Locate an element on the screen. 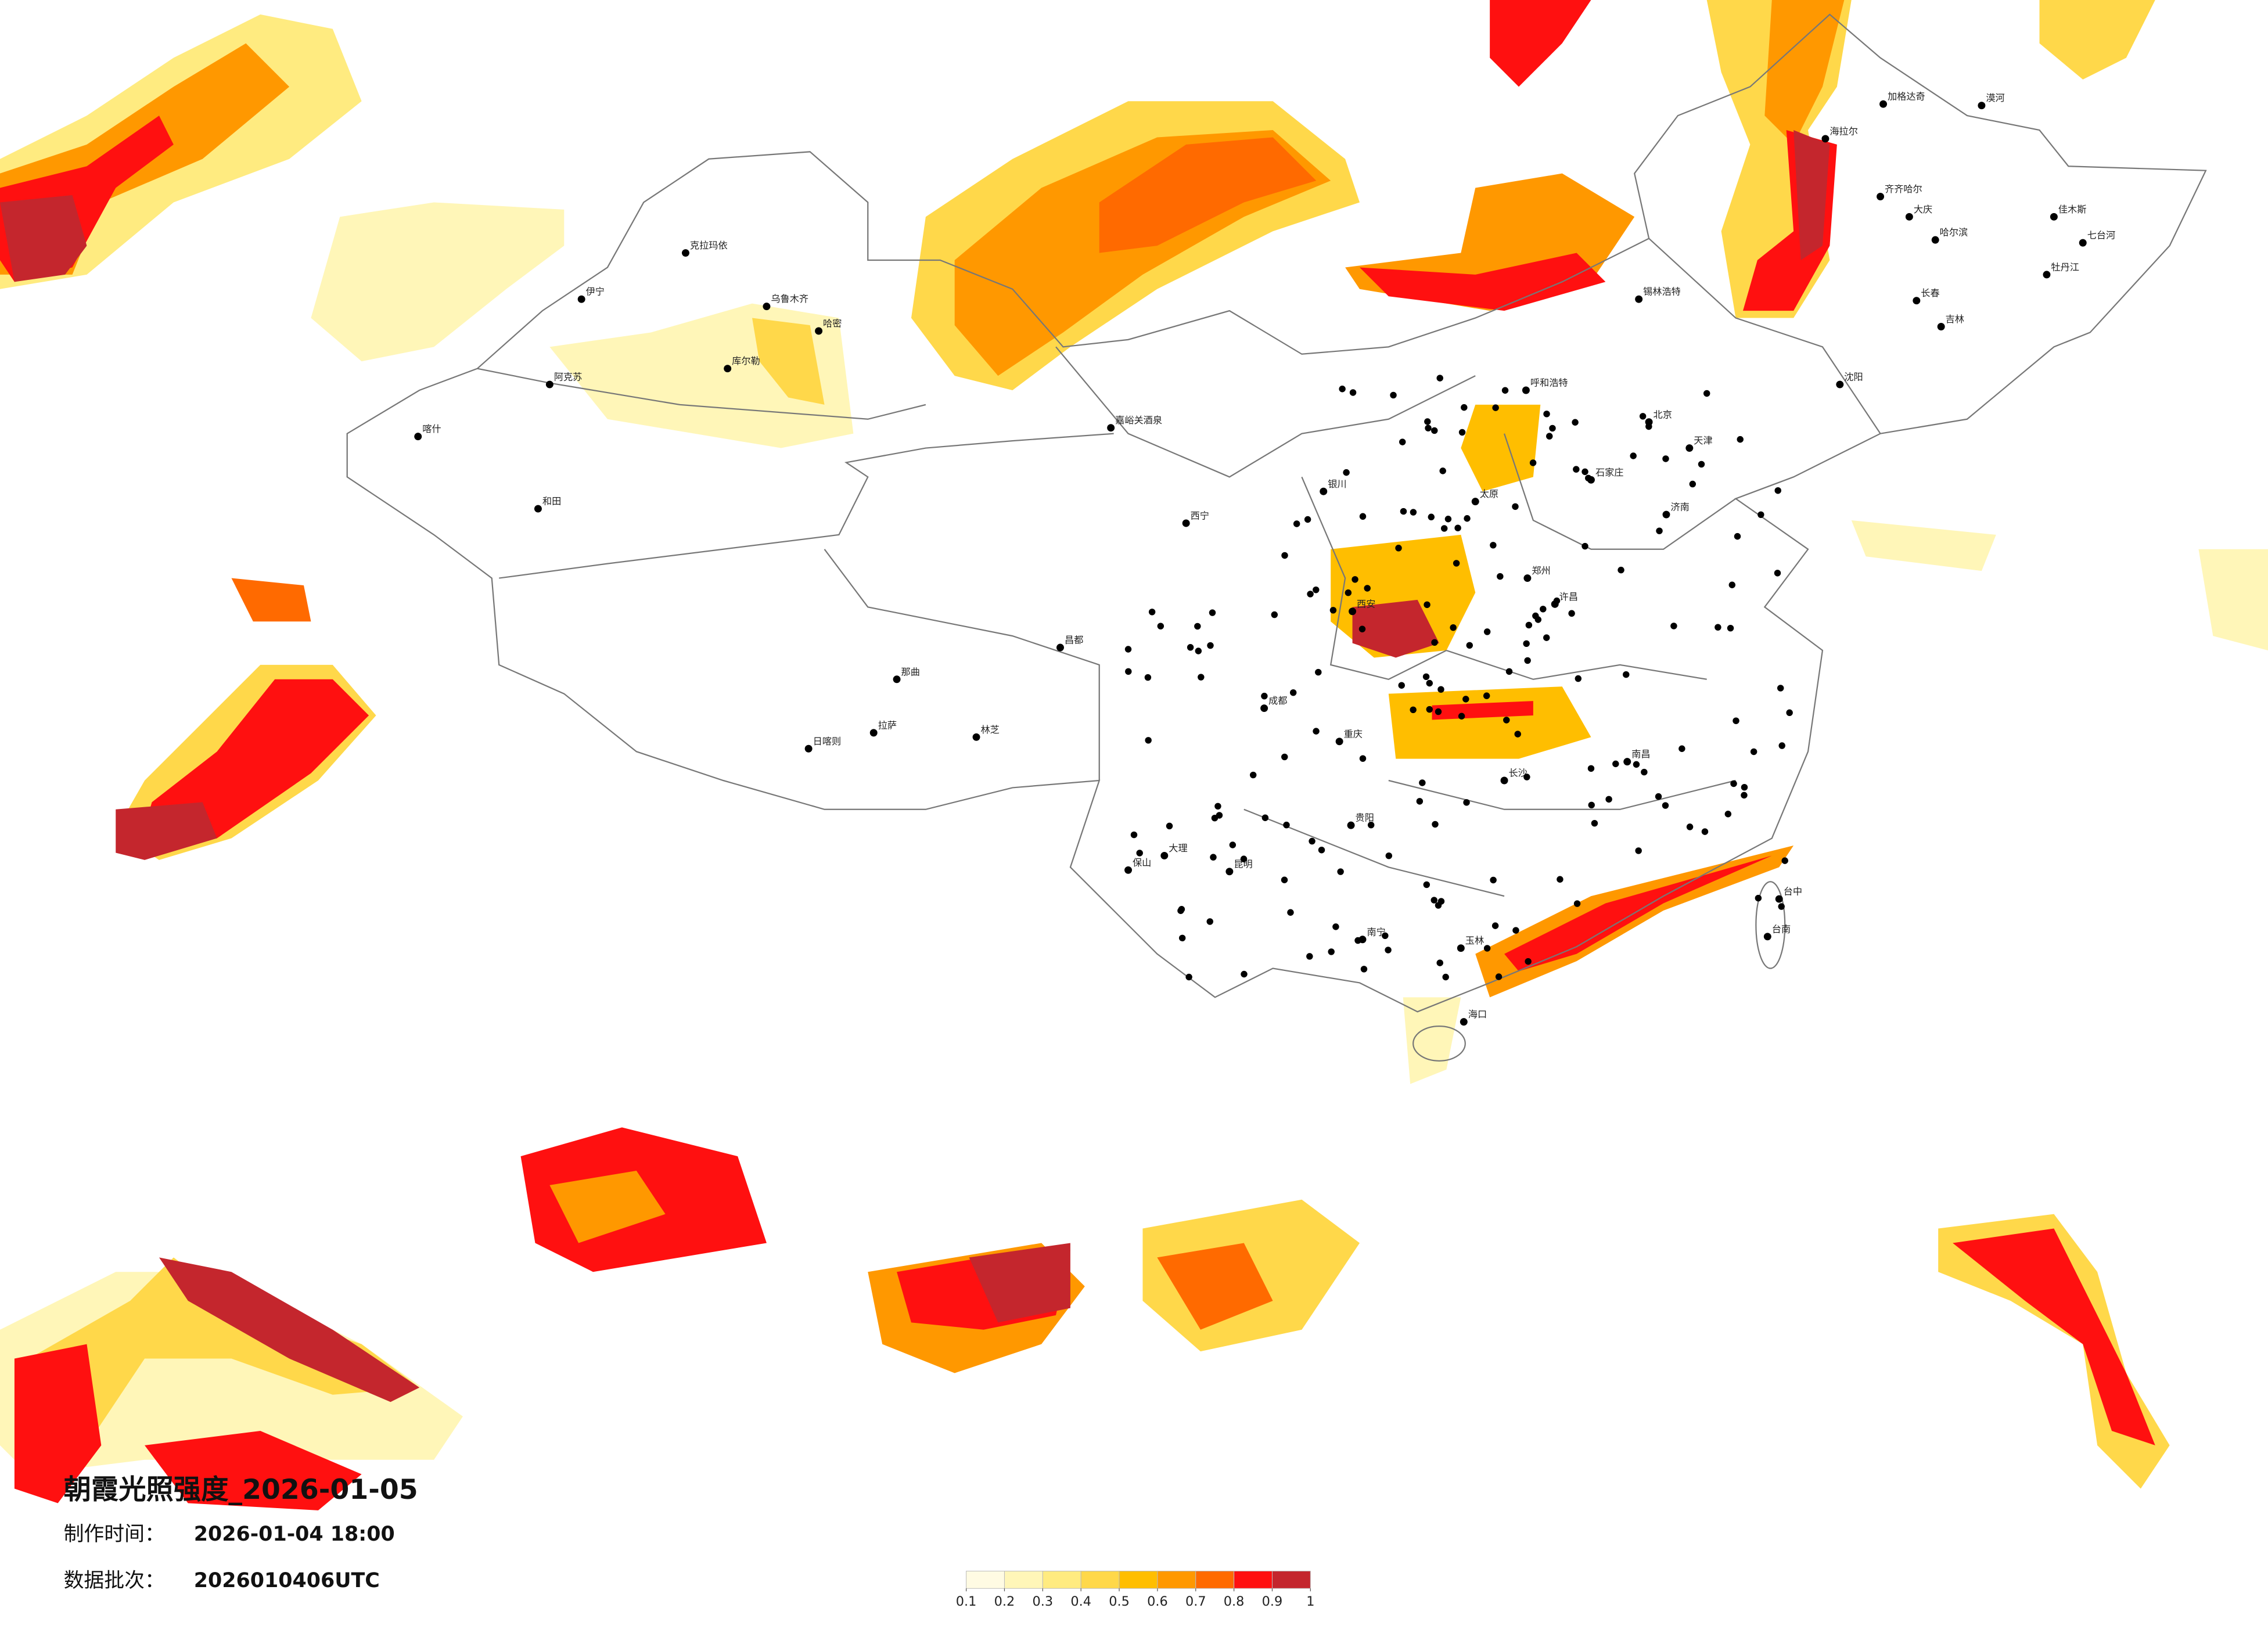  city-label: 台南 is located at coordinates (1781, 928).